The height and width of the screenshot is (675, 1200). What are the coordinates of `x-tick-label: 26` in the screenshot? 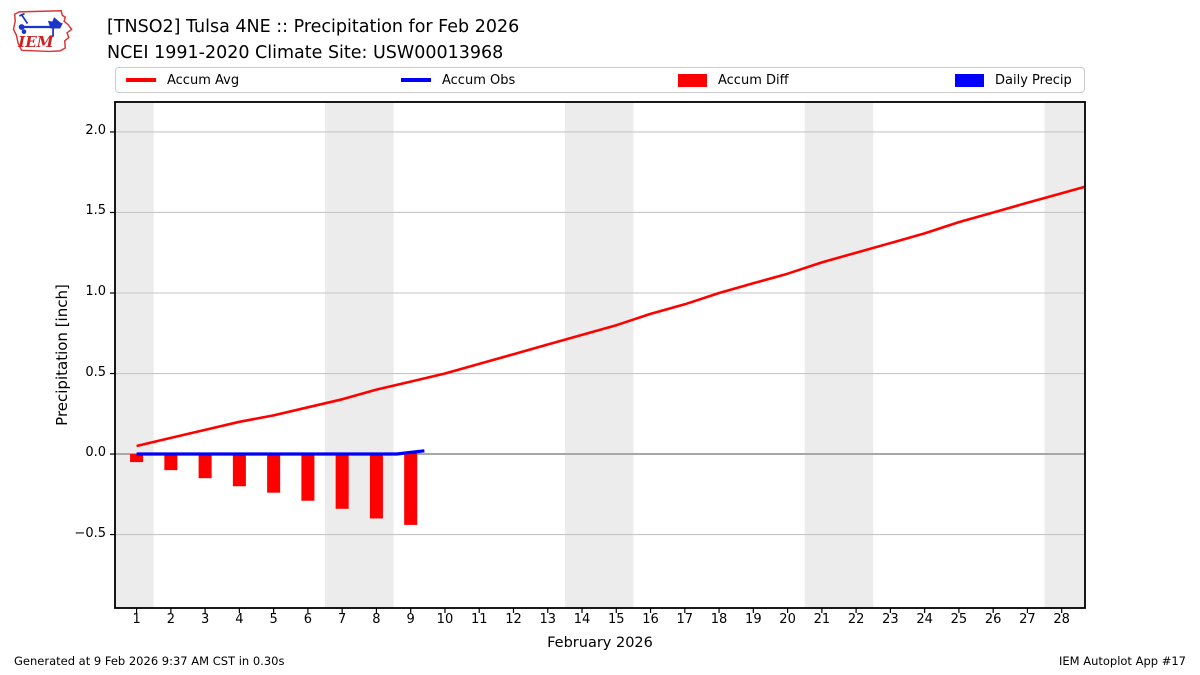 It's located at (993, 619).